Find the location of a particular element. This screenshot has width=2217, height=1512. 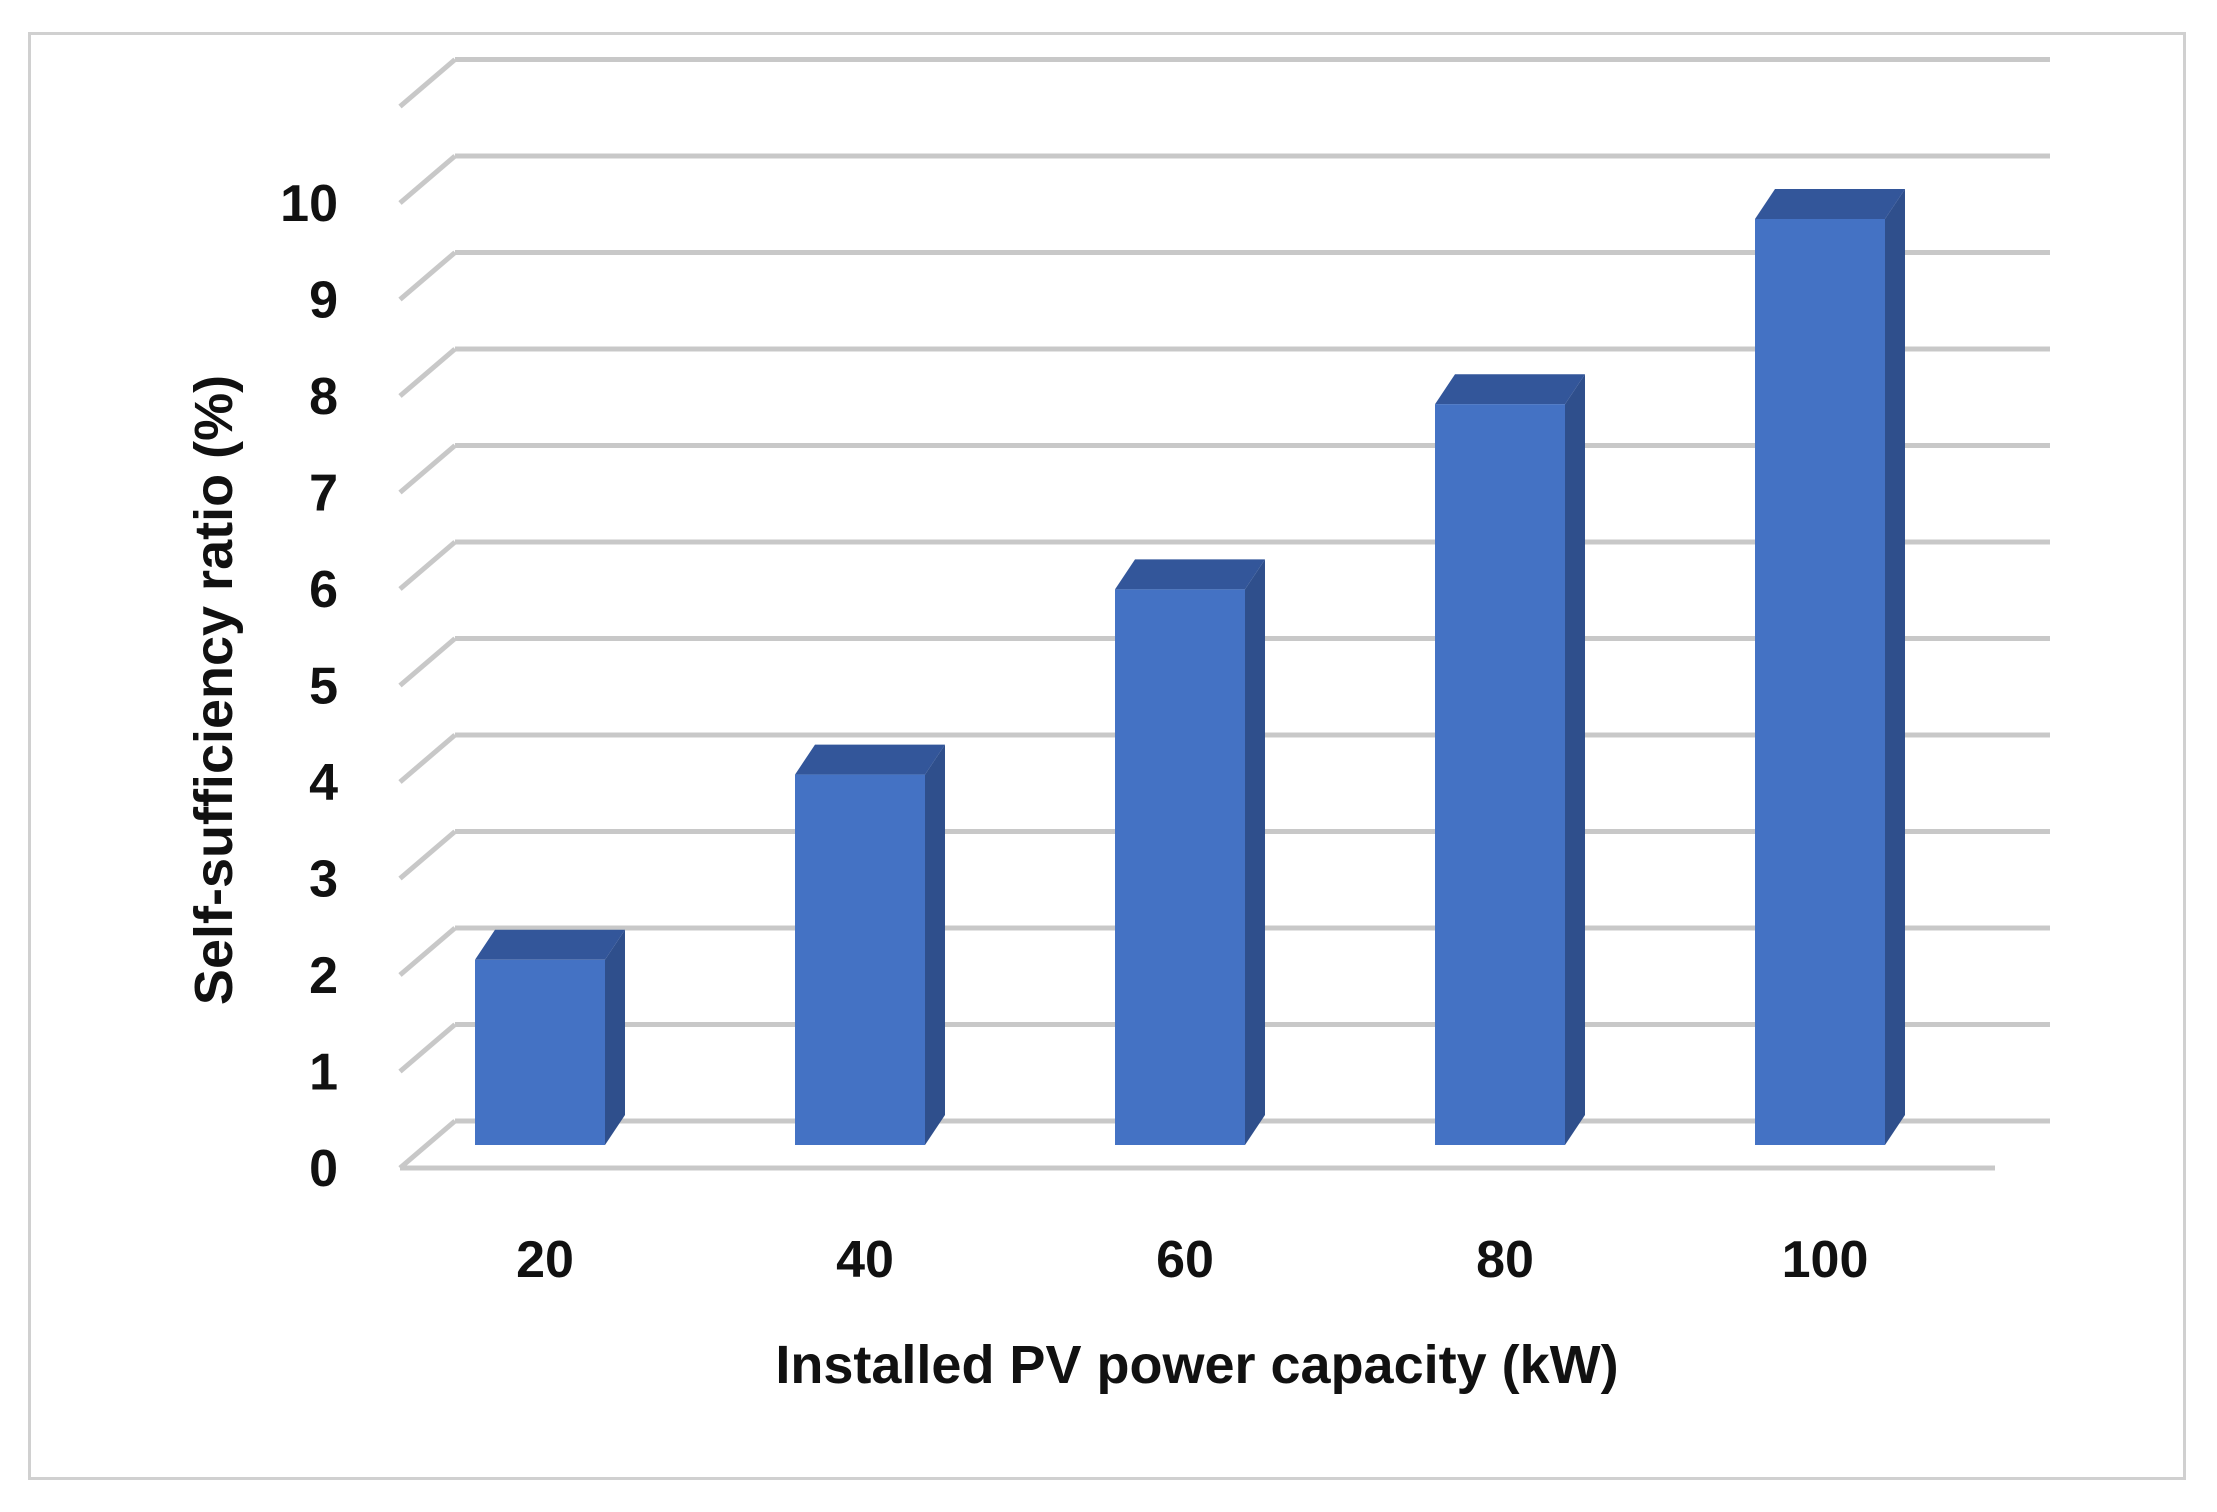

y-tick-label: 7 is located at coordinates (323, 494).